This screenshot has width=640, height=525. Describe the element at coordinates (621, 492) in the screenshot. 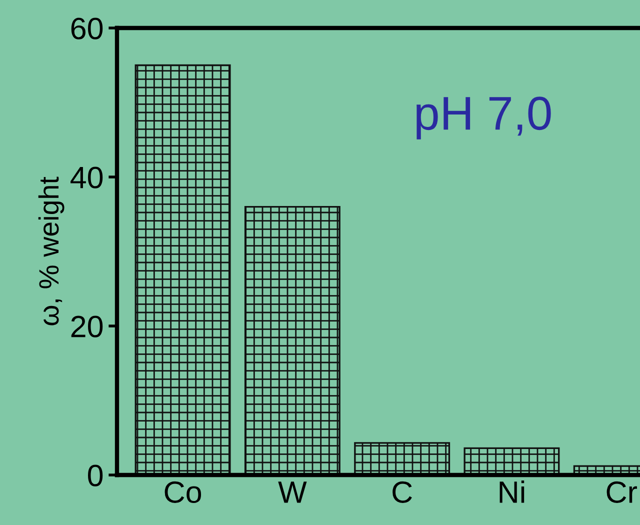

I see `x-tick-label: Cr` at that location.